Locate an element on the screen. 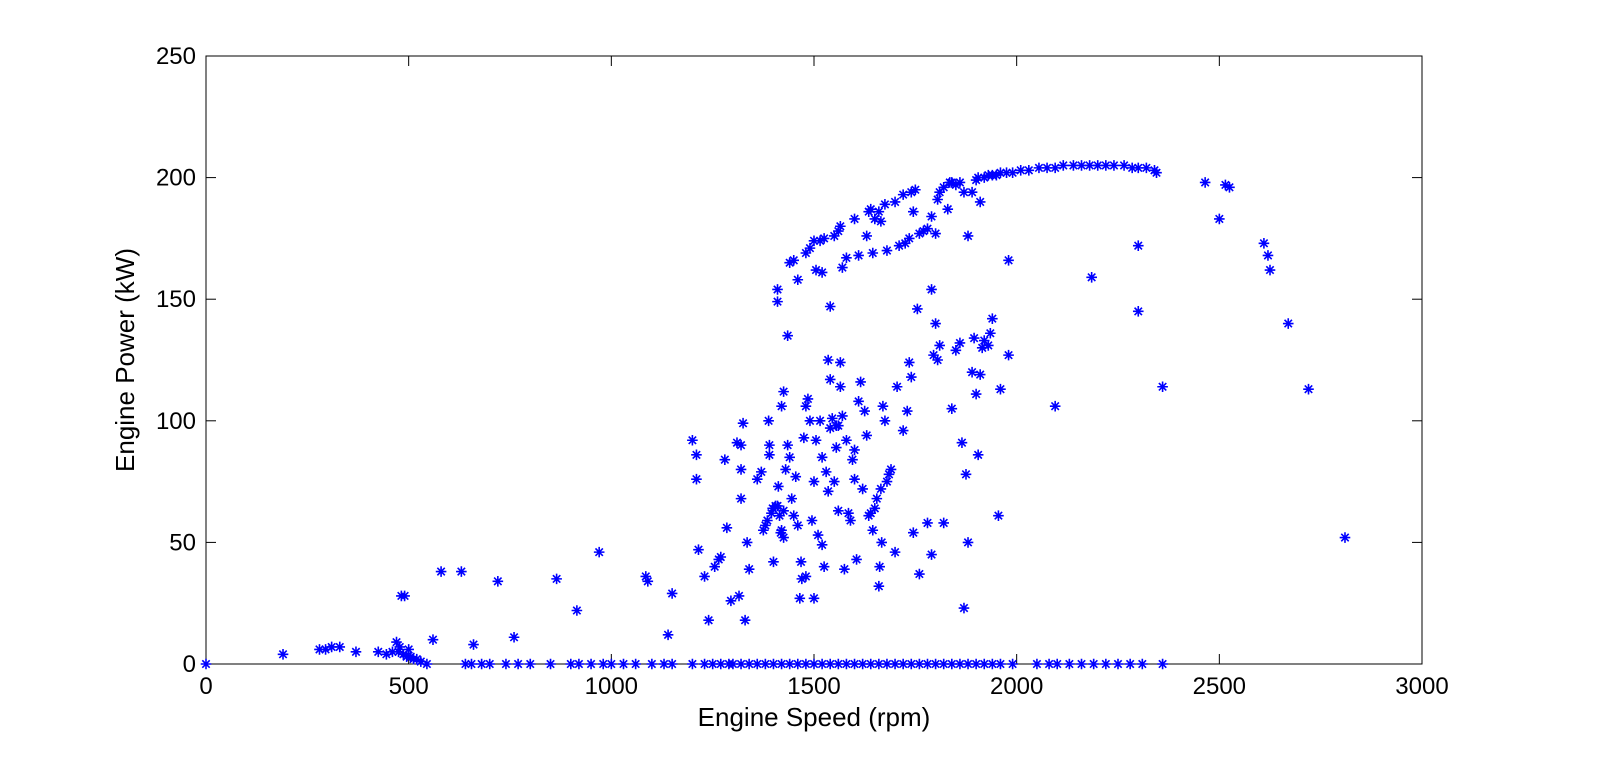 The image size is (1600, 760). y-tick-label: 250 is located at coordinates (176, 56).